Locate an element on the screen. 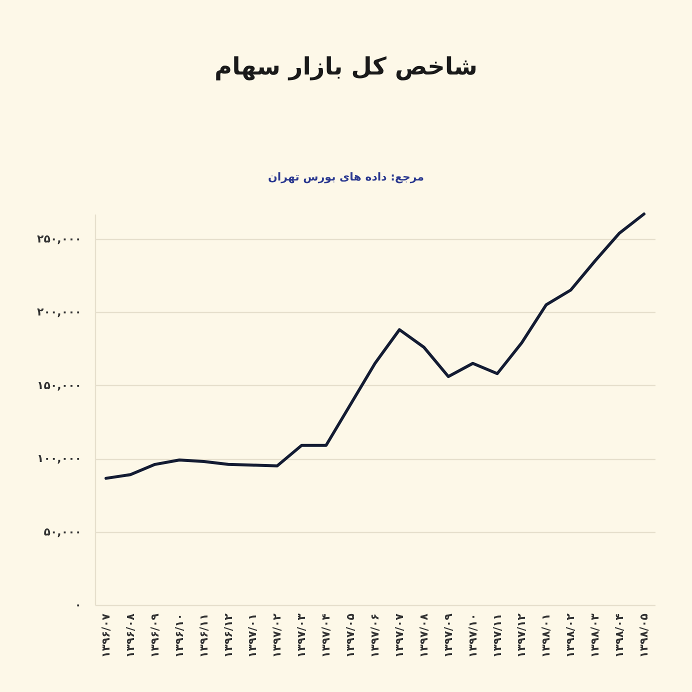  x-tick-label: ۱۳۹۷/۰۹ is located at coordinates (448, 635).